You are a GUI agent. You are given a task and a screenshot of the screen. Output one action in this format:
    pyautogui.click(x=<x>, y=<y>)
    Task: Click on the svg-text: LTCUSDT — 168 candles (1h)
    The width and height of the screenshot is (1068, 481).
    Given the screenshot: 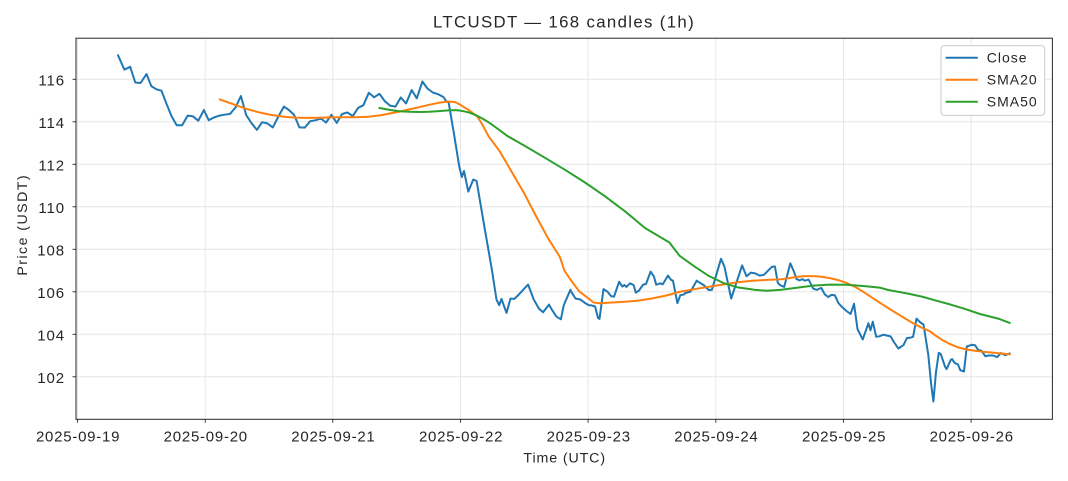 What is the action you would take?
    pyautogui.click(x=564, y=22)
    